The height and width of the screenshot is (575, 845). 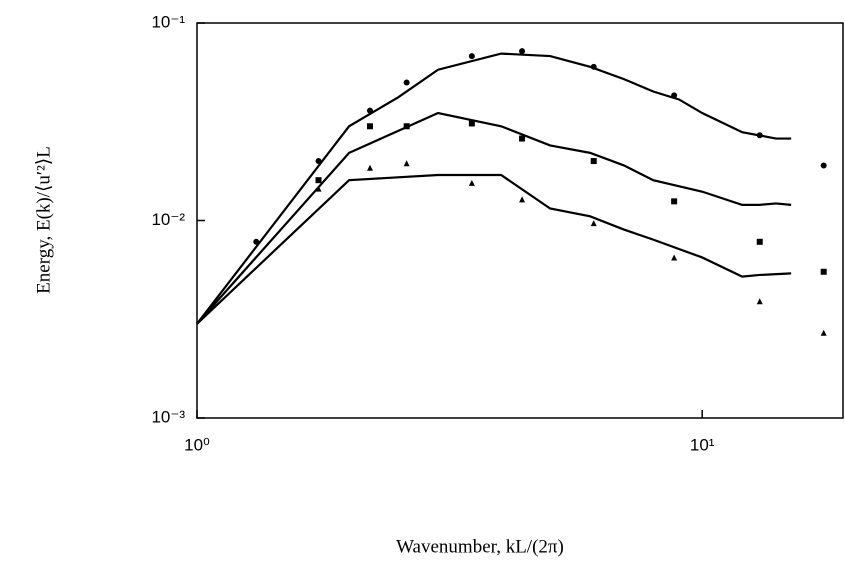 What do you see at coordinates (168, 416) in the screenshot?
I see `y-tick-label: 10⁻³` at bounding box center [168, 416].